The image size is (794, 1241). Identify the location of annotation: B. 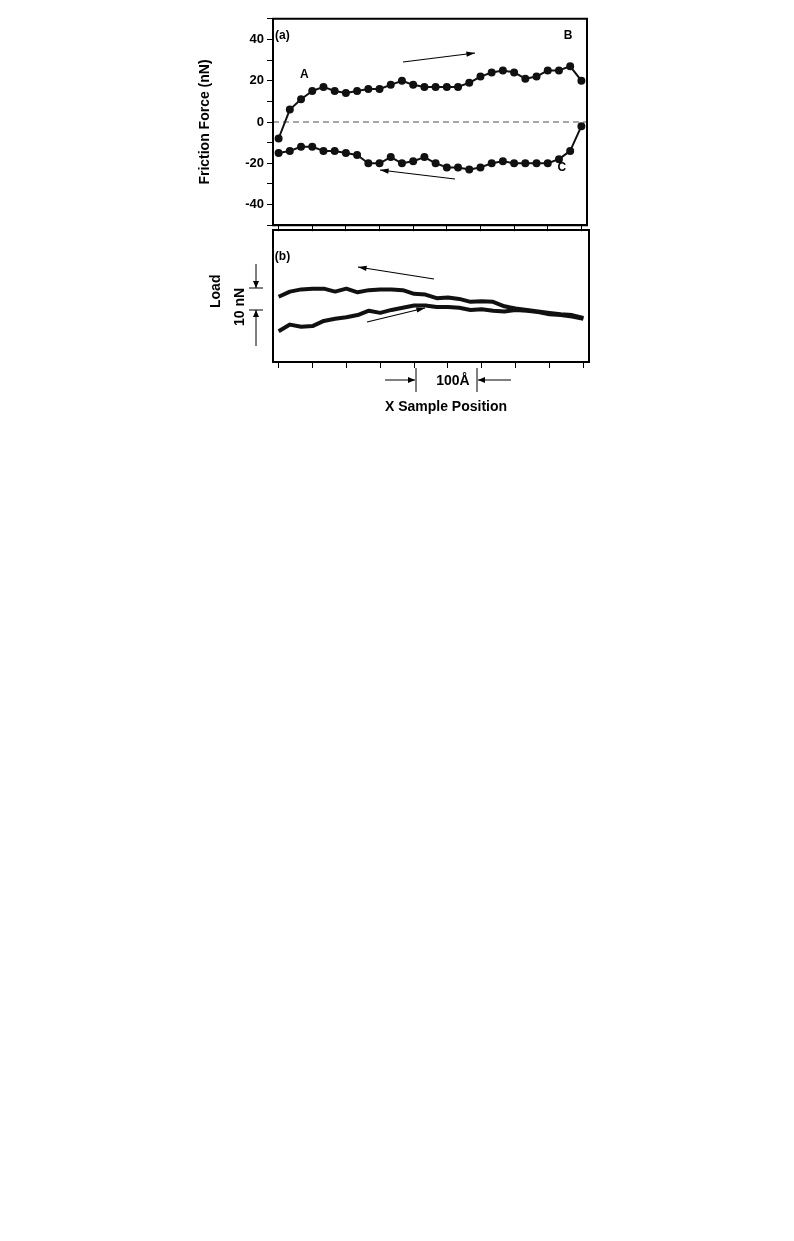
(568, 34).